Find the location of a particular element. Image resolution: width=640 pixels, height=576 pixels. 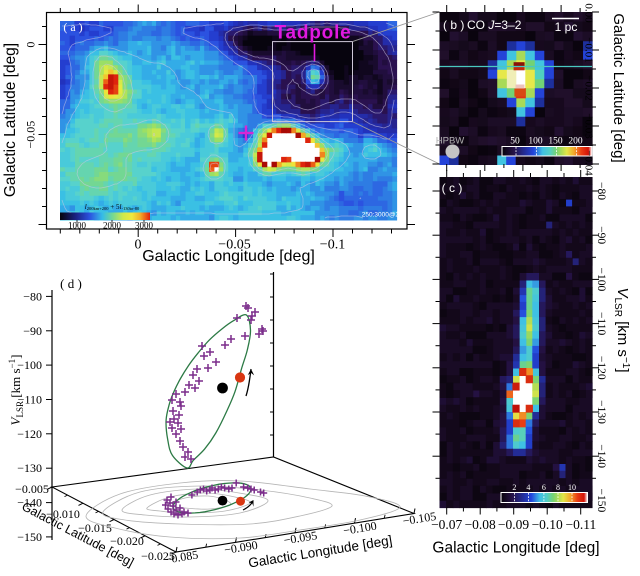

svg-text: −0.08 is located at coordinates (480, 524).